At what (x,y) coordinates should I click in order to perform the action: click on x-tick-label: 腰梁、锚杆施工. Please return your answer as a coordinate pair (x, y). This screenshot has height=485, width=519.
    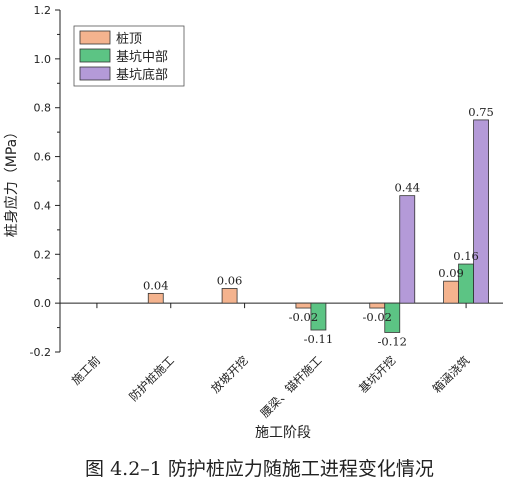
    Looking at the image, I should click on (291, 386).